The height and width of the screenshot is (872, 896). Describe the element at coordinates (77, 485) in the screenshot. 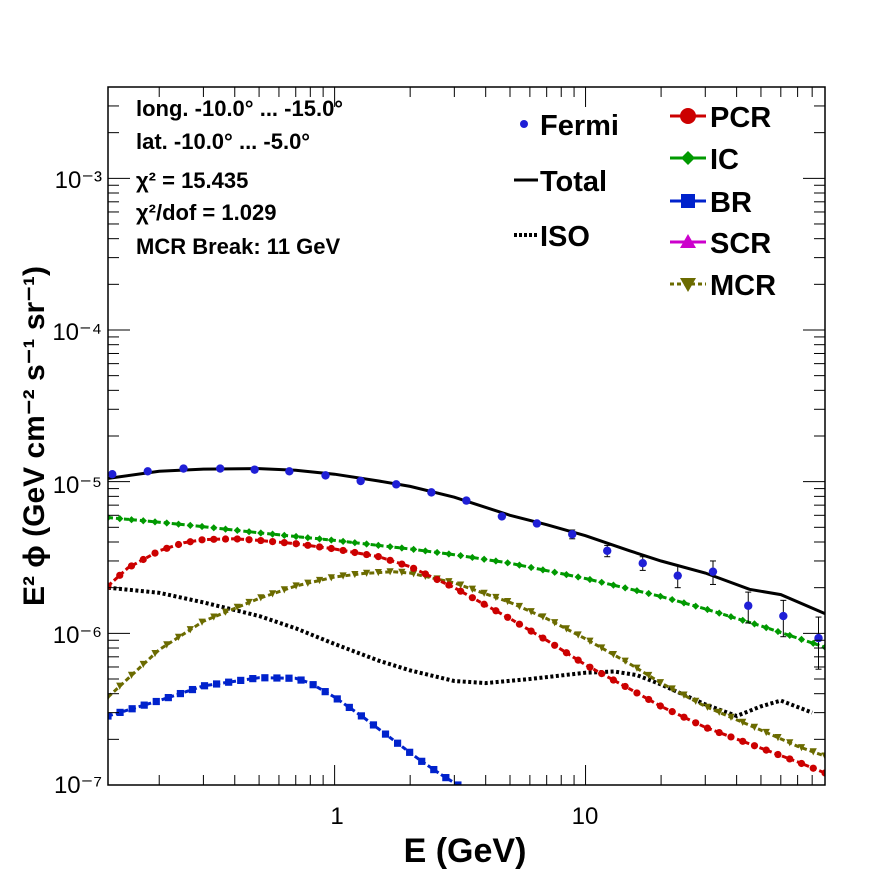

I see `y-tick-label-1e-5: 10⁻⁵` at that location.